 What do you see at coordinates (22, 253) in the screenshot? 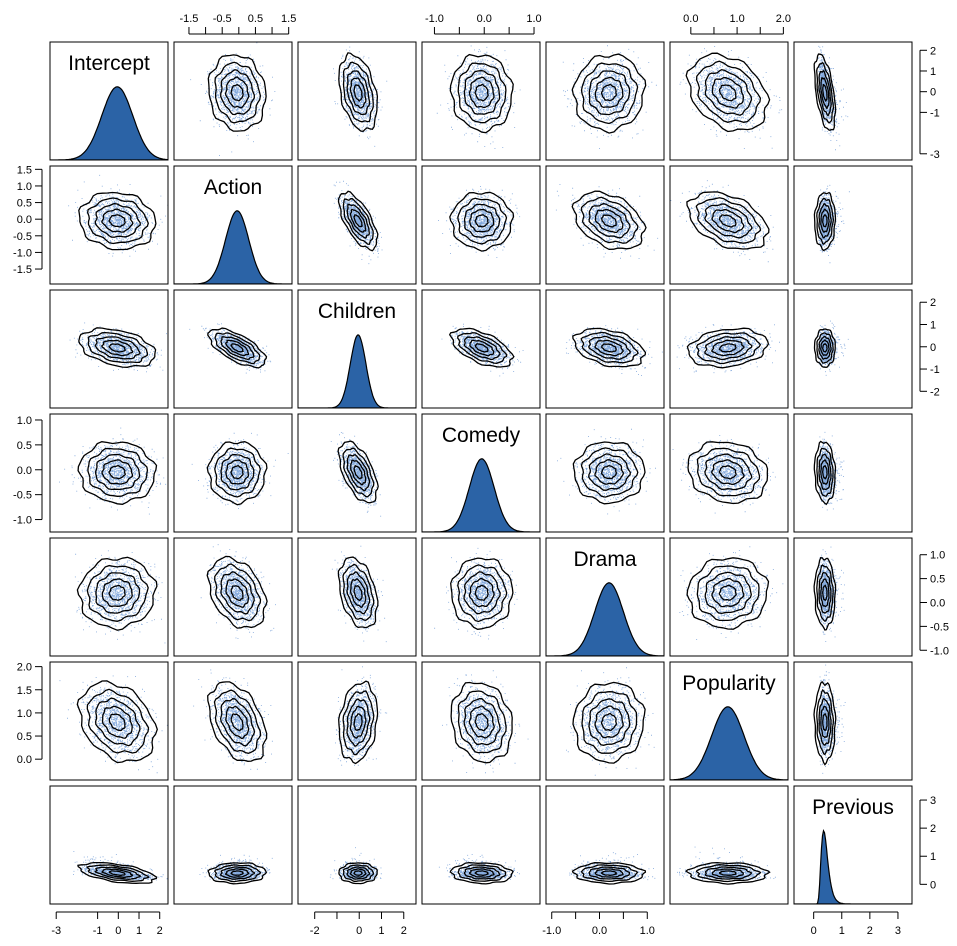
I see `tick-label: -1.0` at bounding box center [22, 253].